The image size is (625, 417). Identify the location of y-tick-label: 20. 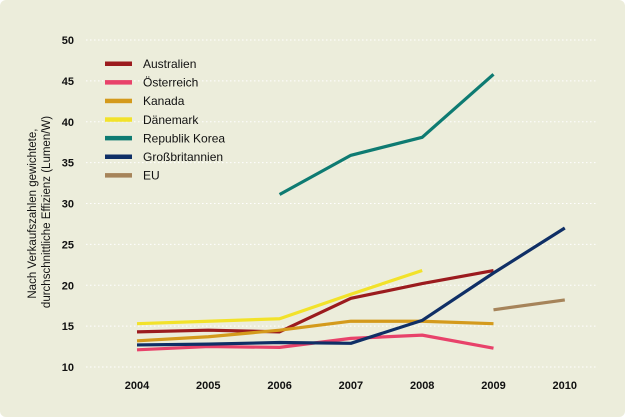
(68, 286).